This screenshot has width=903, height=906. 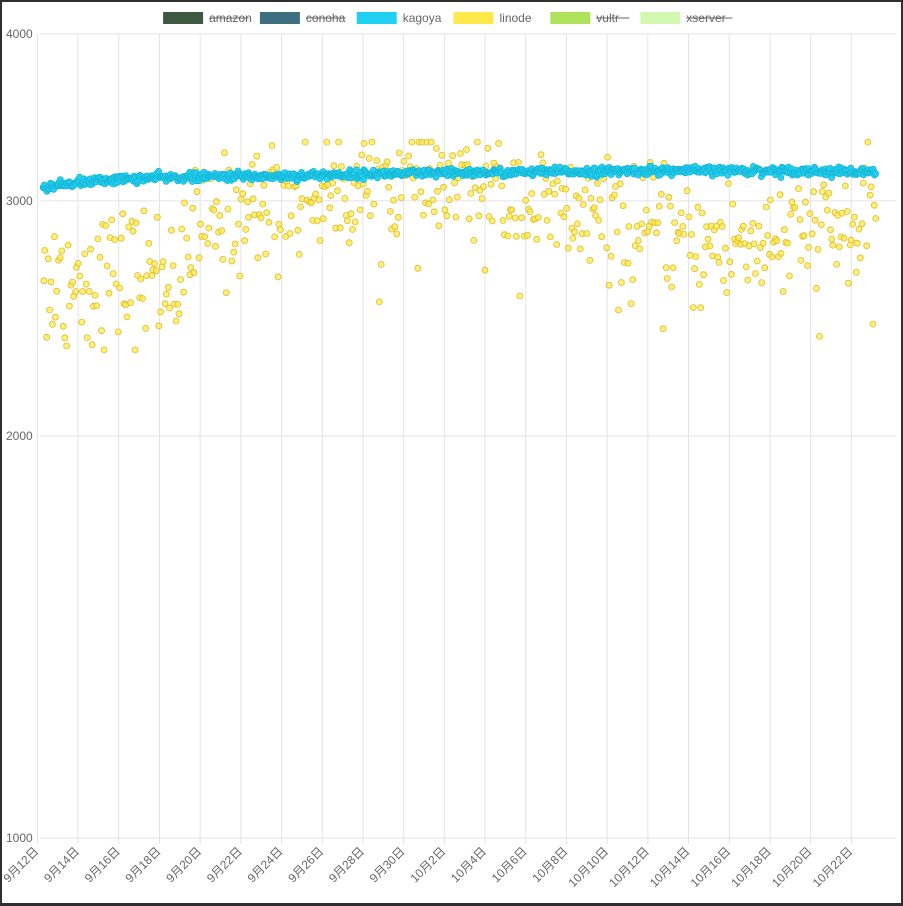 I want to click on x-tick-label: 10月10日, so click(x=589, y=867).